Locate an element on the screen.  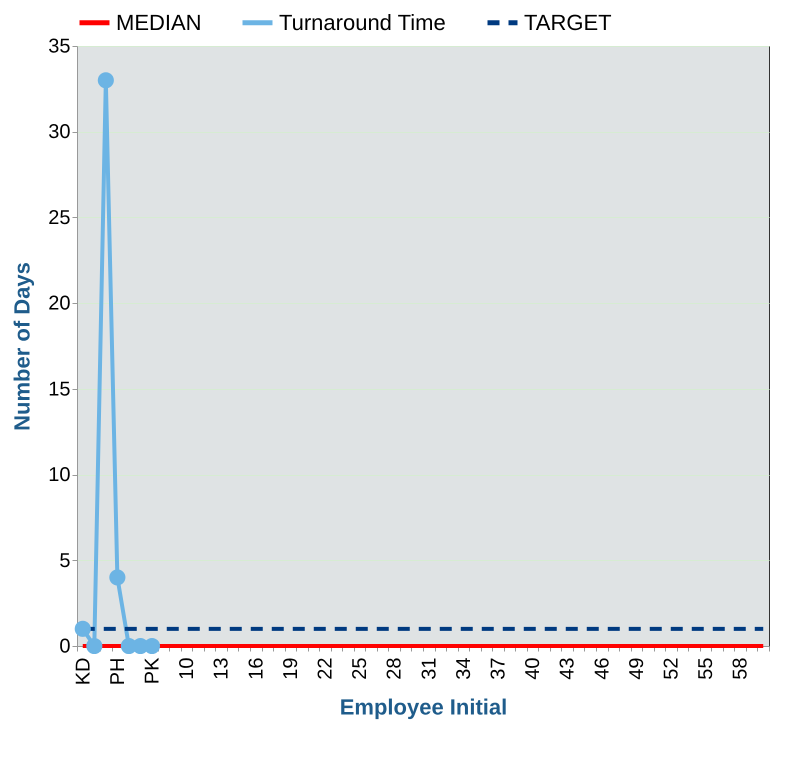
y-tick-label: 30 is located at coordinates (59, 132).